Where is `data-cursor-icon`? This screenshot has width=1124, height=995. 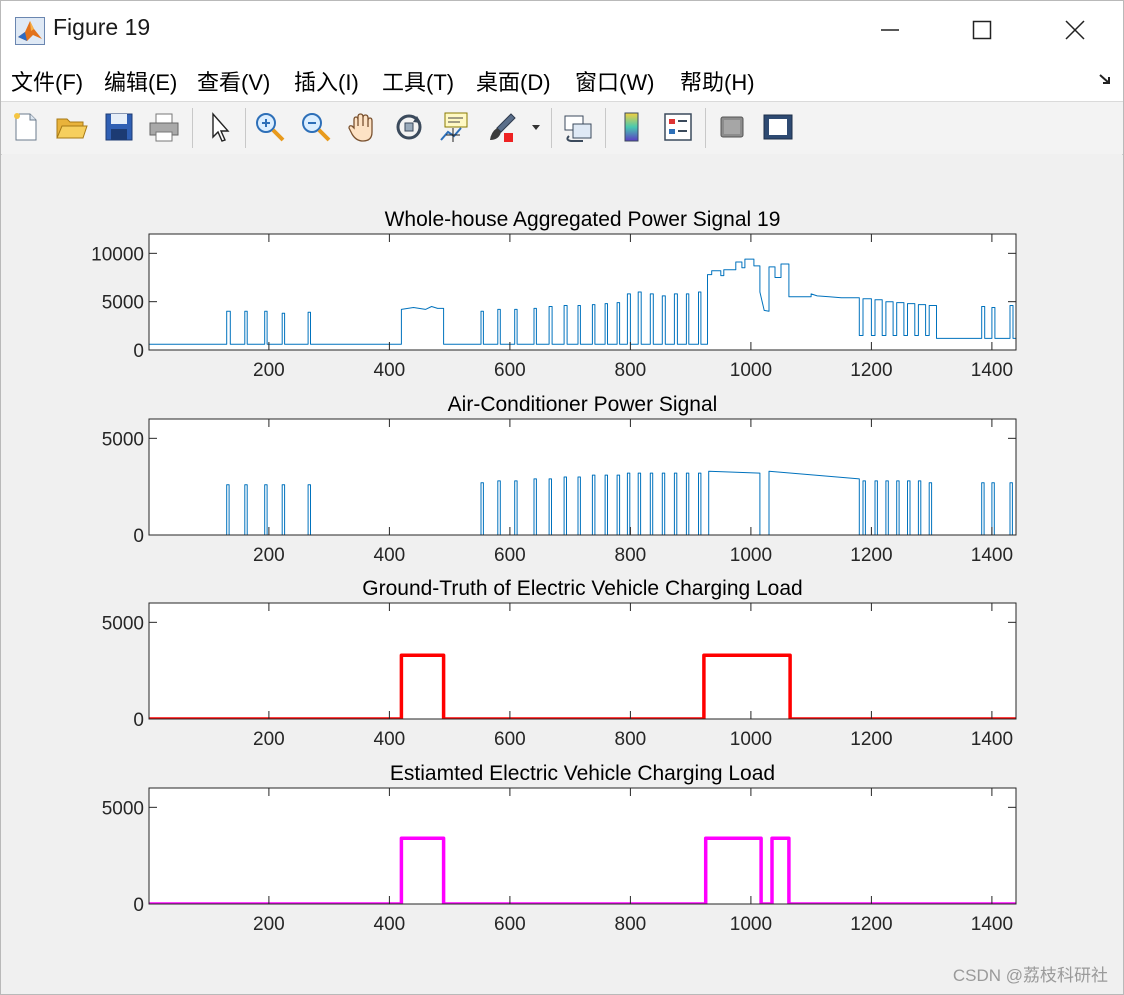
data-cursor-icon is located at coordinates (455, 127).